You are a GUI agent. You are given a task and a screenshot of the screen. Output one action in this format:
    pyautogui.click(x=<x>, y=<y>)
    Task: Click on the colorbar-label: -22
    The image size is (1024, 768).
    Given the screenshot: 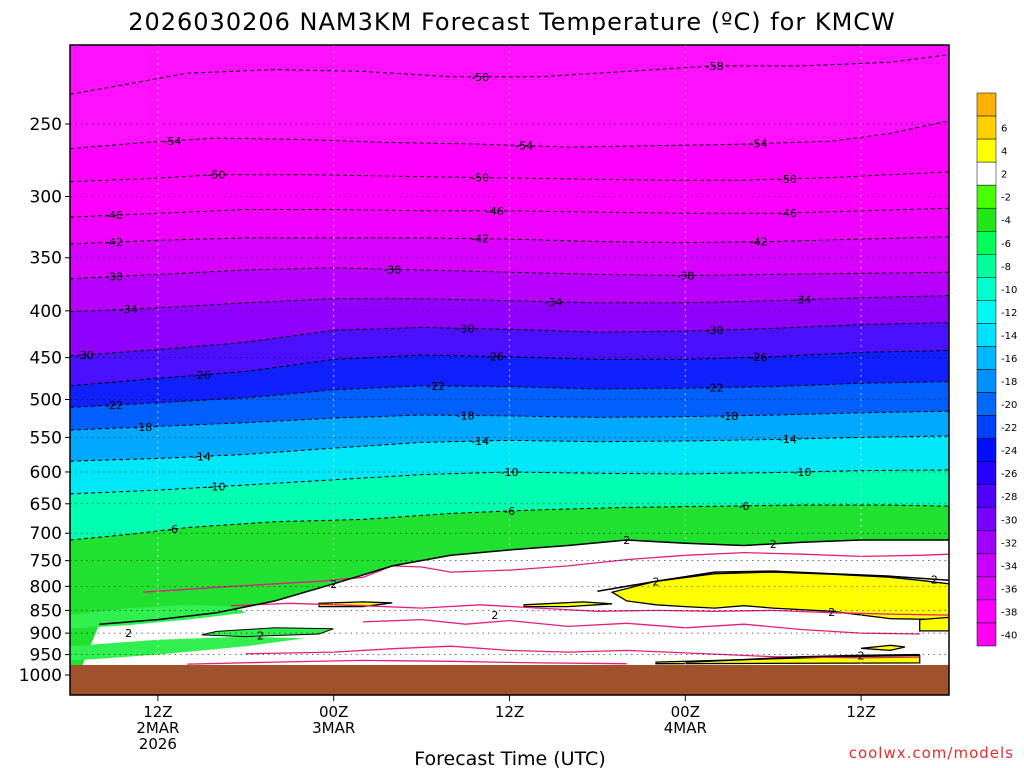 What is the action you would take?
    pyautogui.click(x=1009, y=428)
    